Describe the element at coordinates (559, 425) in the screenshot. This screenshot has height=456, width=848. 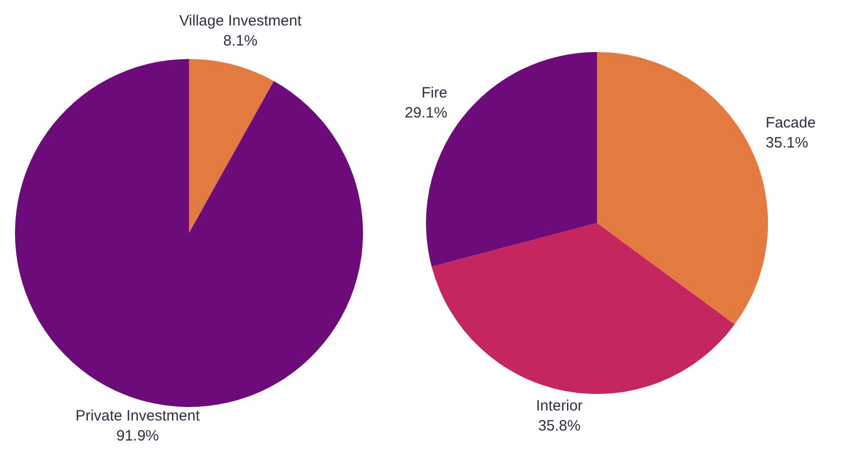
I see `data-label: 35.8%` at that location.